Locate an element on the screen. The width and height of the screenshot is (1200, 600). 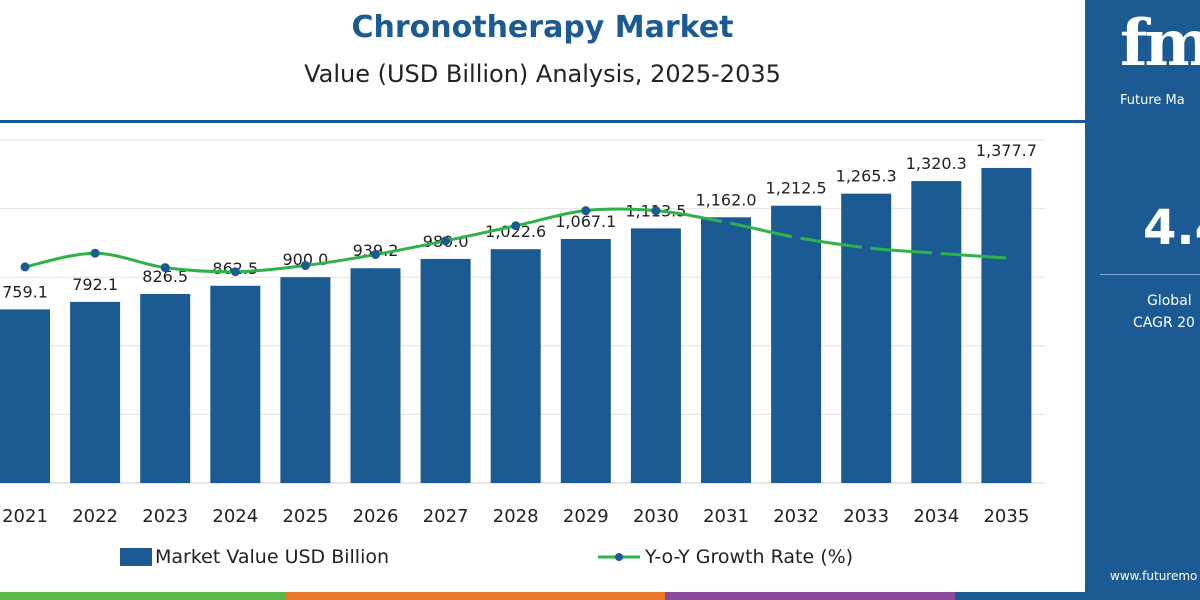
bar-2022 is located at coordinates (95, 392).